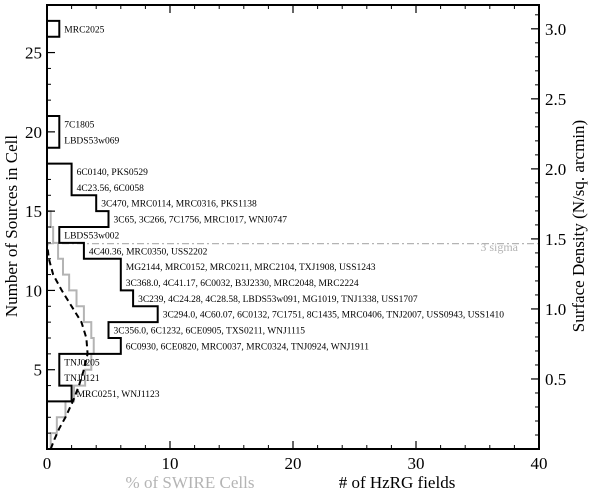  I want to click on y2-tick-label: 1.0, so click(555, 309).